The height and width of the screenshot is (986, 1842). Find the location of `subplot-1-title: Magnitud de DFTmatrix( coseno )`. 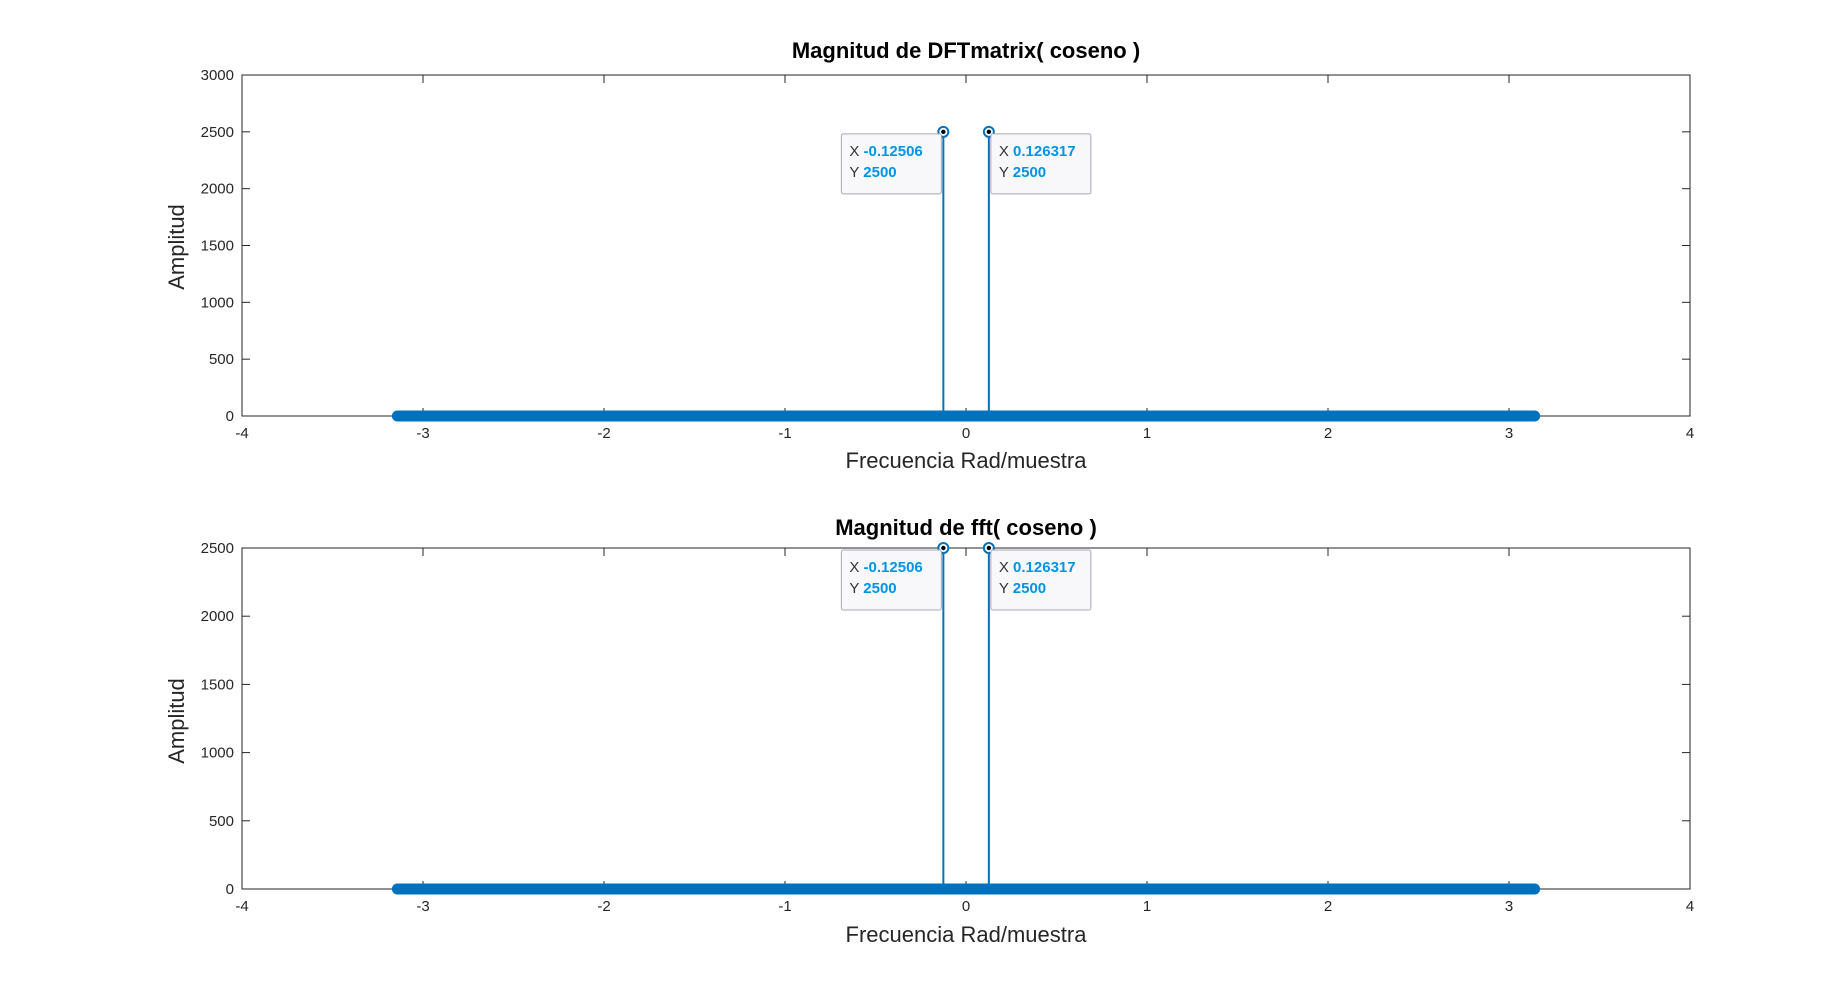

subplot-1-title: Magnitud de DFTmatrix( coseno ) is located at coordinates (966, 50).